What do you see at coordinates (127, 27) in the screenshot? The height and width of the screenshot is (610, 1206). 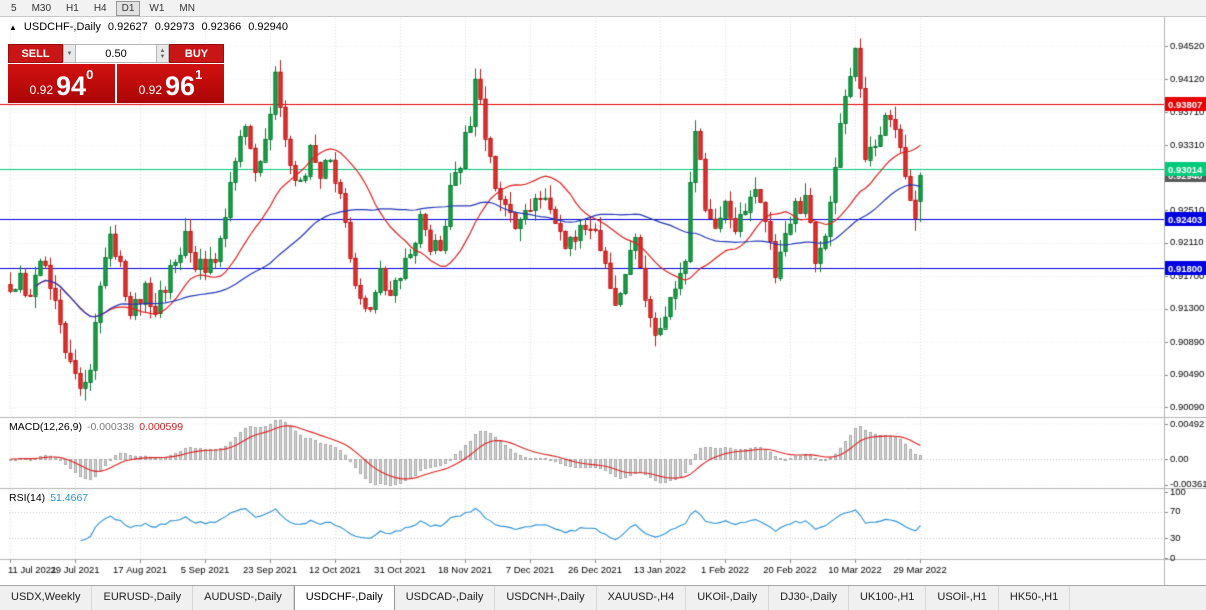 I see `ohlc-open: 0.92627` at bounding box center [127, 27].